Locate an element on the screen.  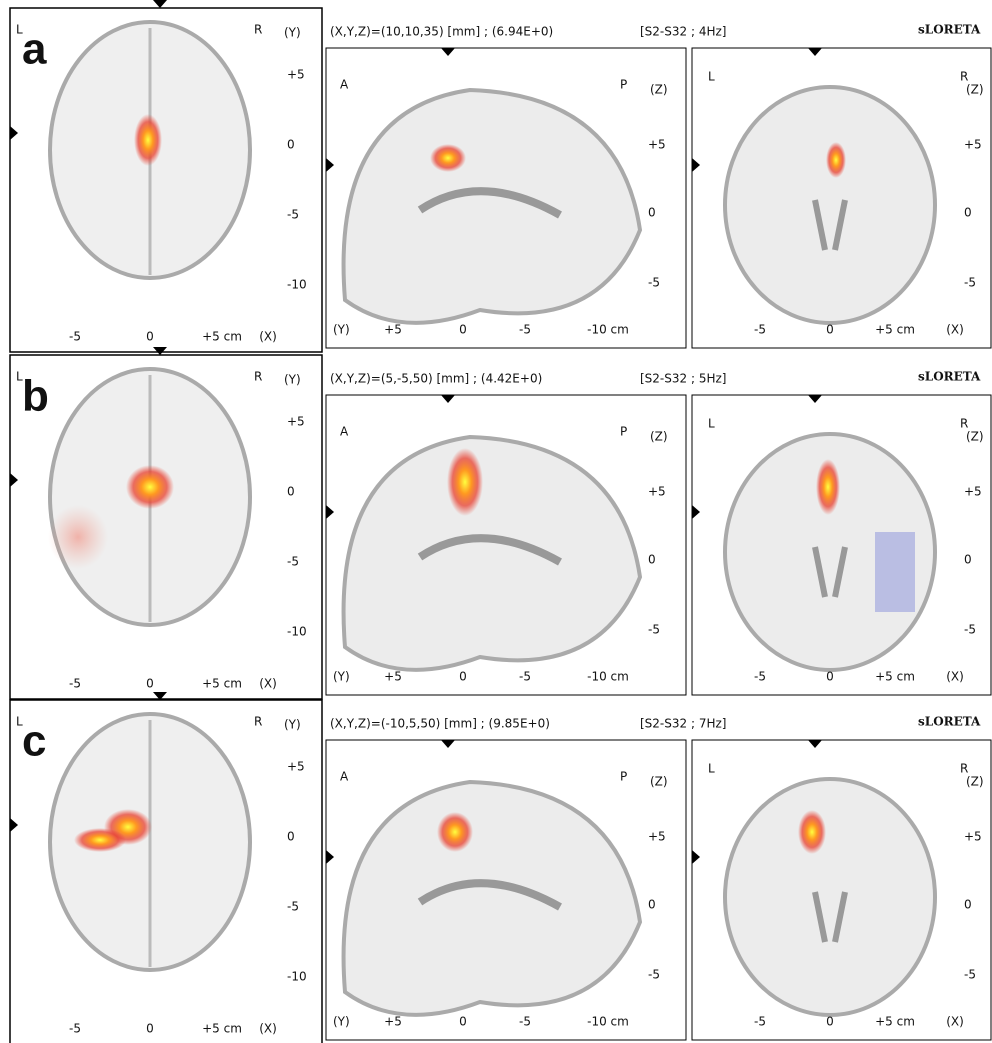
panel-label: a is located at coordinates (34, 49).